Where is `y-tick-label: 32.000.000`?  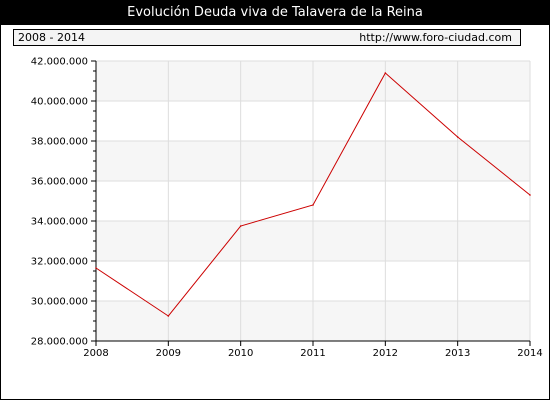 y-tick-label: 32.000.000 is located at coordinates (59, 262).